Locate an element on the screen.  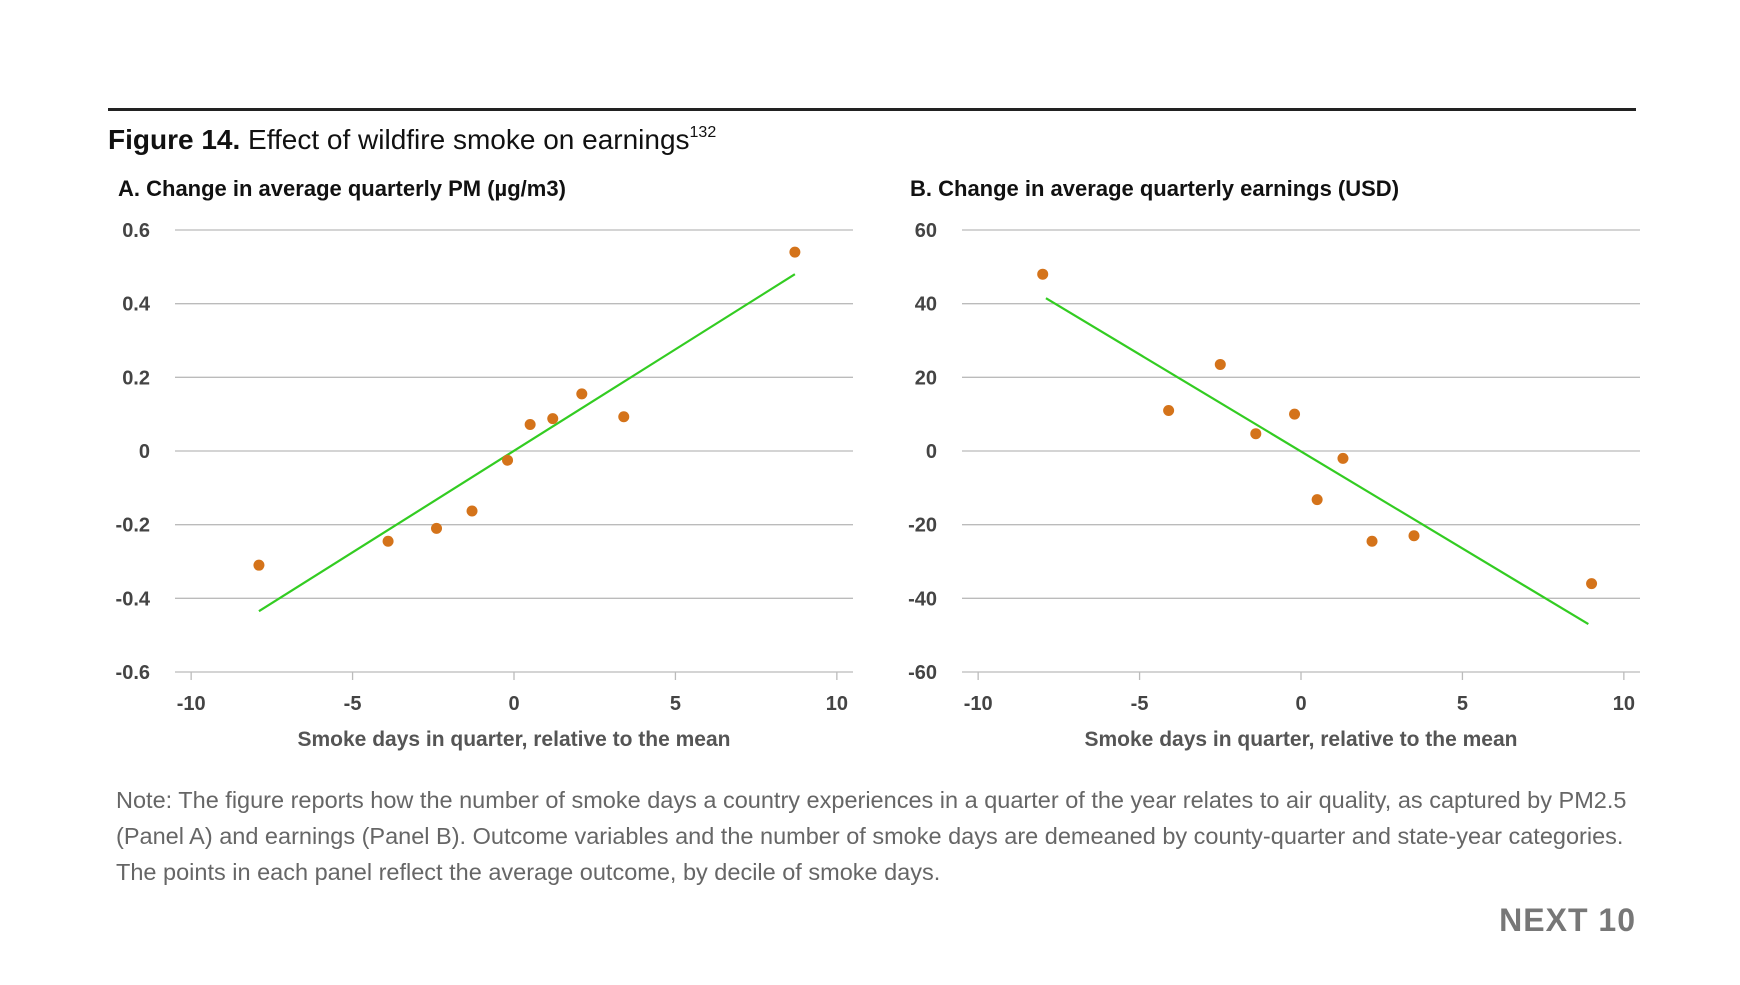
panel-b-y-tick-label: -20 is located at coordinates (922, 526).